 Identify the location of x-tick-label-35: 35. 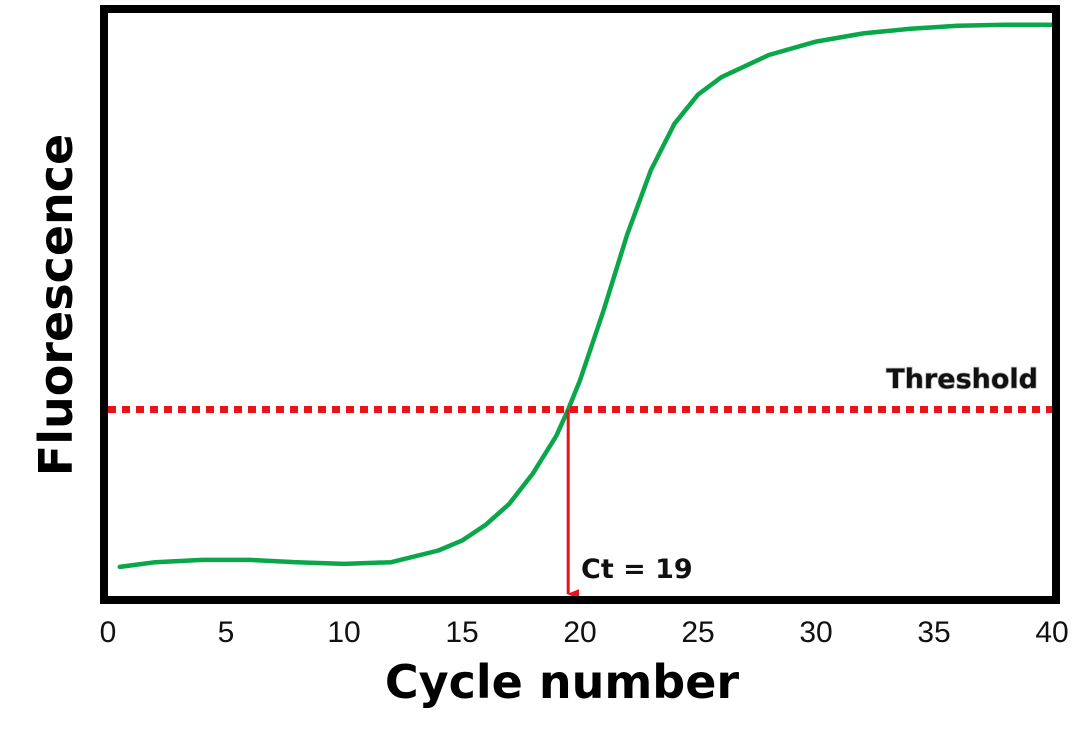
(933, 632).